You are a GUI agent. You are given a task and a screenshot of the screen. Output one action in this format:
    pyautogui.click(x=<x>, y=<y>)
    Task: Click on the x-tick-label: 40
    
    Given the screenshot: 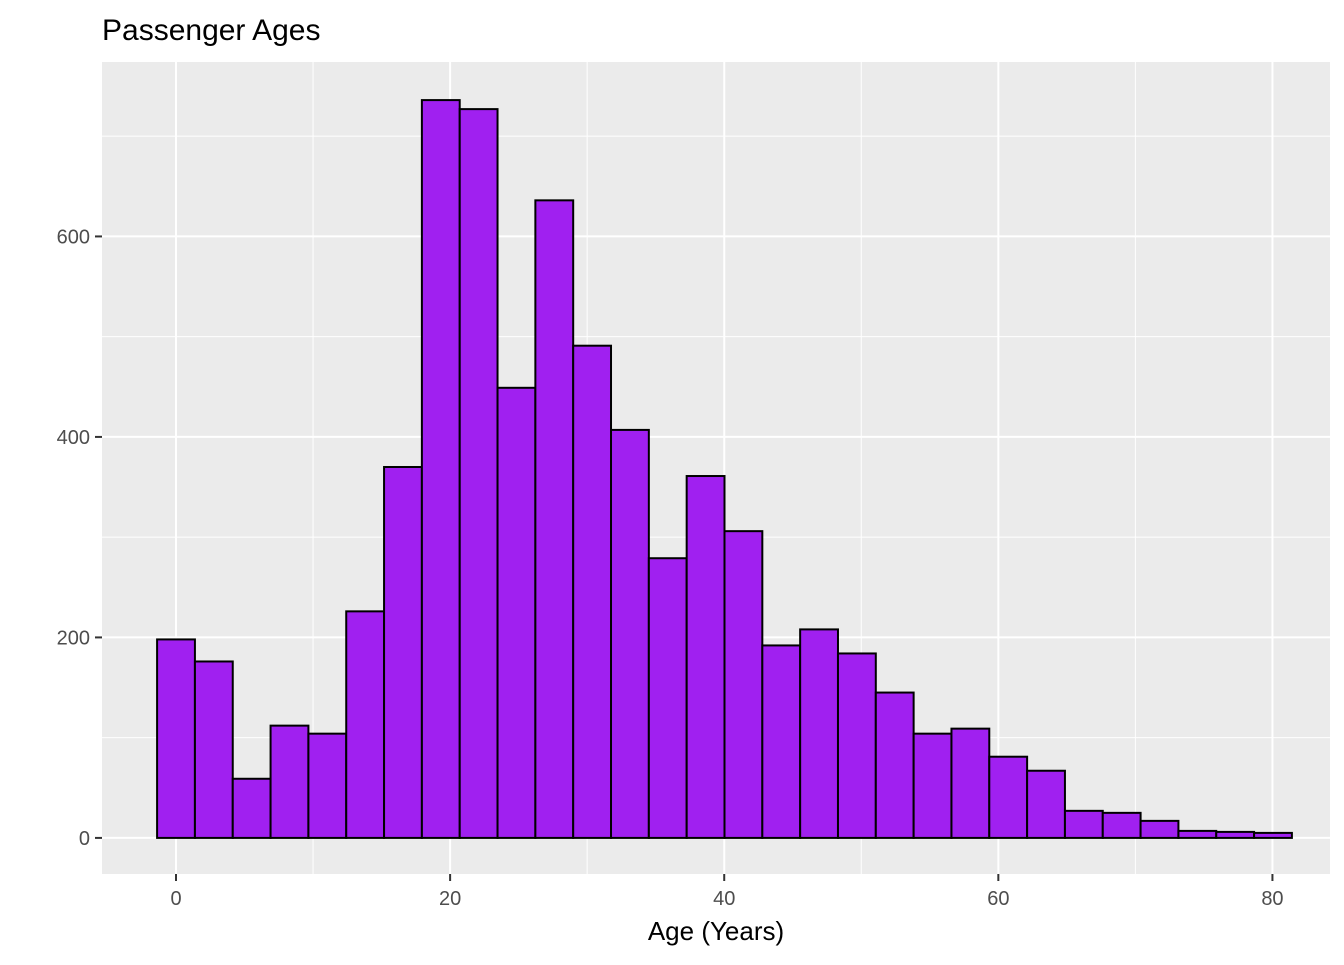 What is the action you would take?
    pyautogui.click(x=724, y=899)
    